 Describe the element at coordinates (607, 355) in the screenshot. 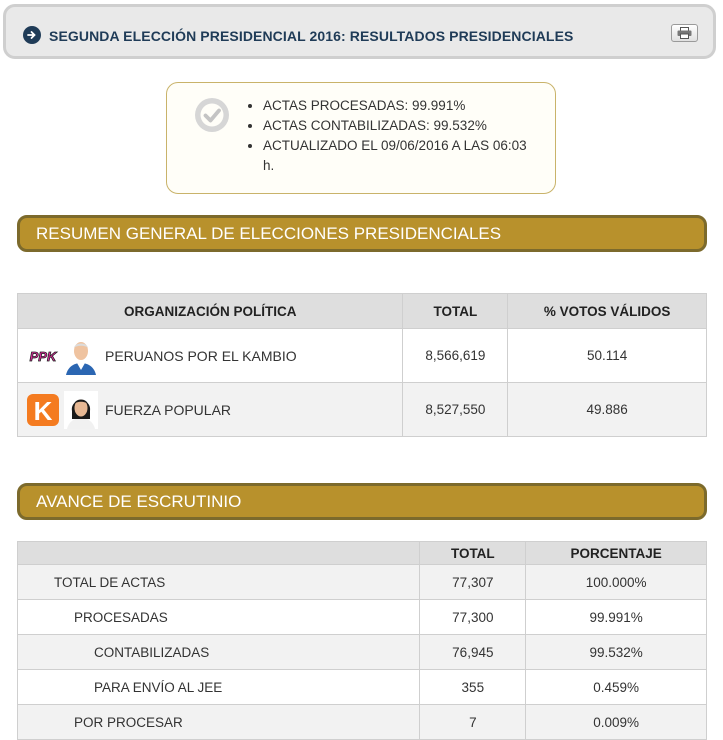

I see `percent-cell: 50.114` at that location.